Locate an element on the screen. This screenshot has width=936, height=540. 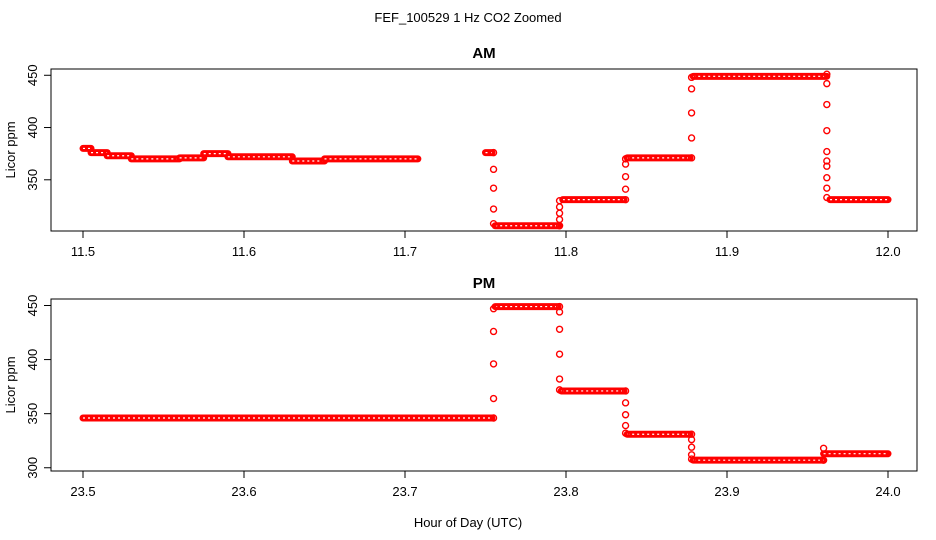
am-x-tick-label: 11.9 is located at coordinates (727, 251).